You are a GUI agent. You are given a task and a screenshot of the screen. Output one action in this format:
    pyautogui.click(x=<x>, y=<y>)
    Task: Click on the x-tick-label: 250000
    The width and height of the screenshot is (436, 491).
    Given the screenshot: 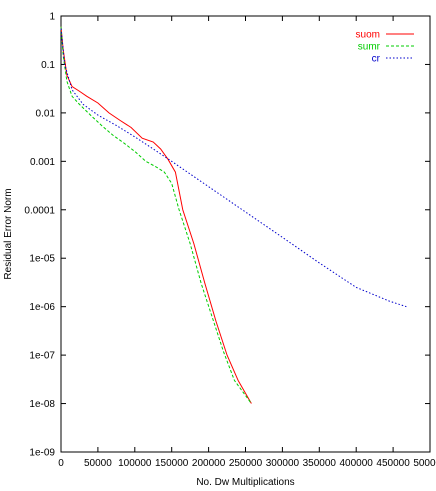 What is the action you would take?
    pyautogui.click(x=246, y=463)
    